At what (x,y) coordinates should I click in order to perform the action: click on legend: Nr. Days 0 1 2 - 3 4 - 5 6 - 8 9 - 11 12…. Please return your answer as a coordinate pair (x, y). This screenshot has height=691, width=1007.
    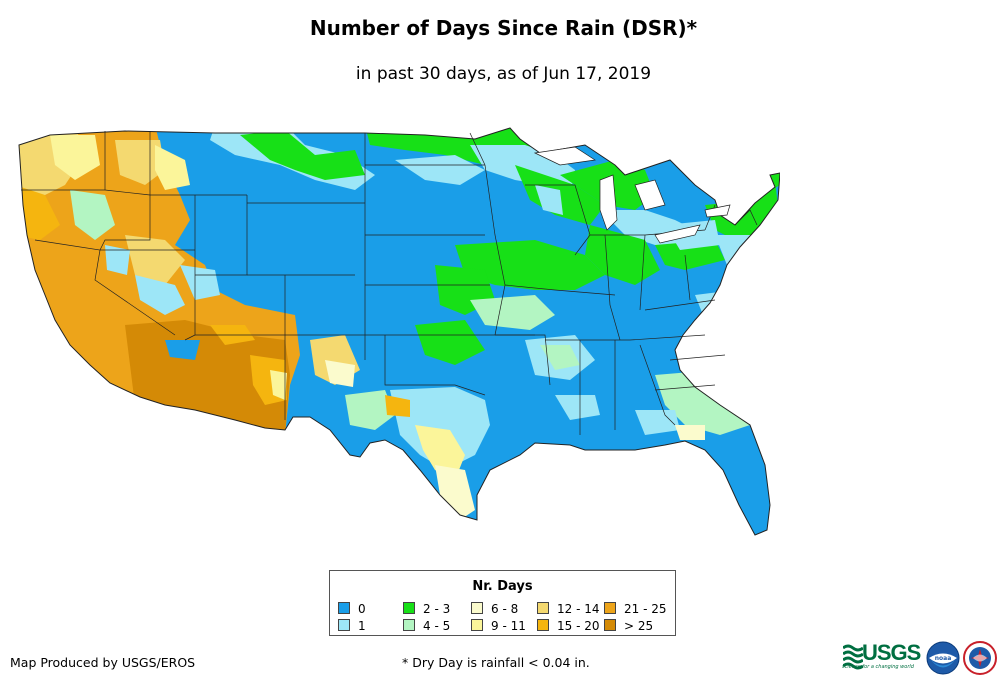
    Looking at the image, I should click on (502, 603).